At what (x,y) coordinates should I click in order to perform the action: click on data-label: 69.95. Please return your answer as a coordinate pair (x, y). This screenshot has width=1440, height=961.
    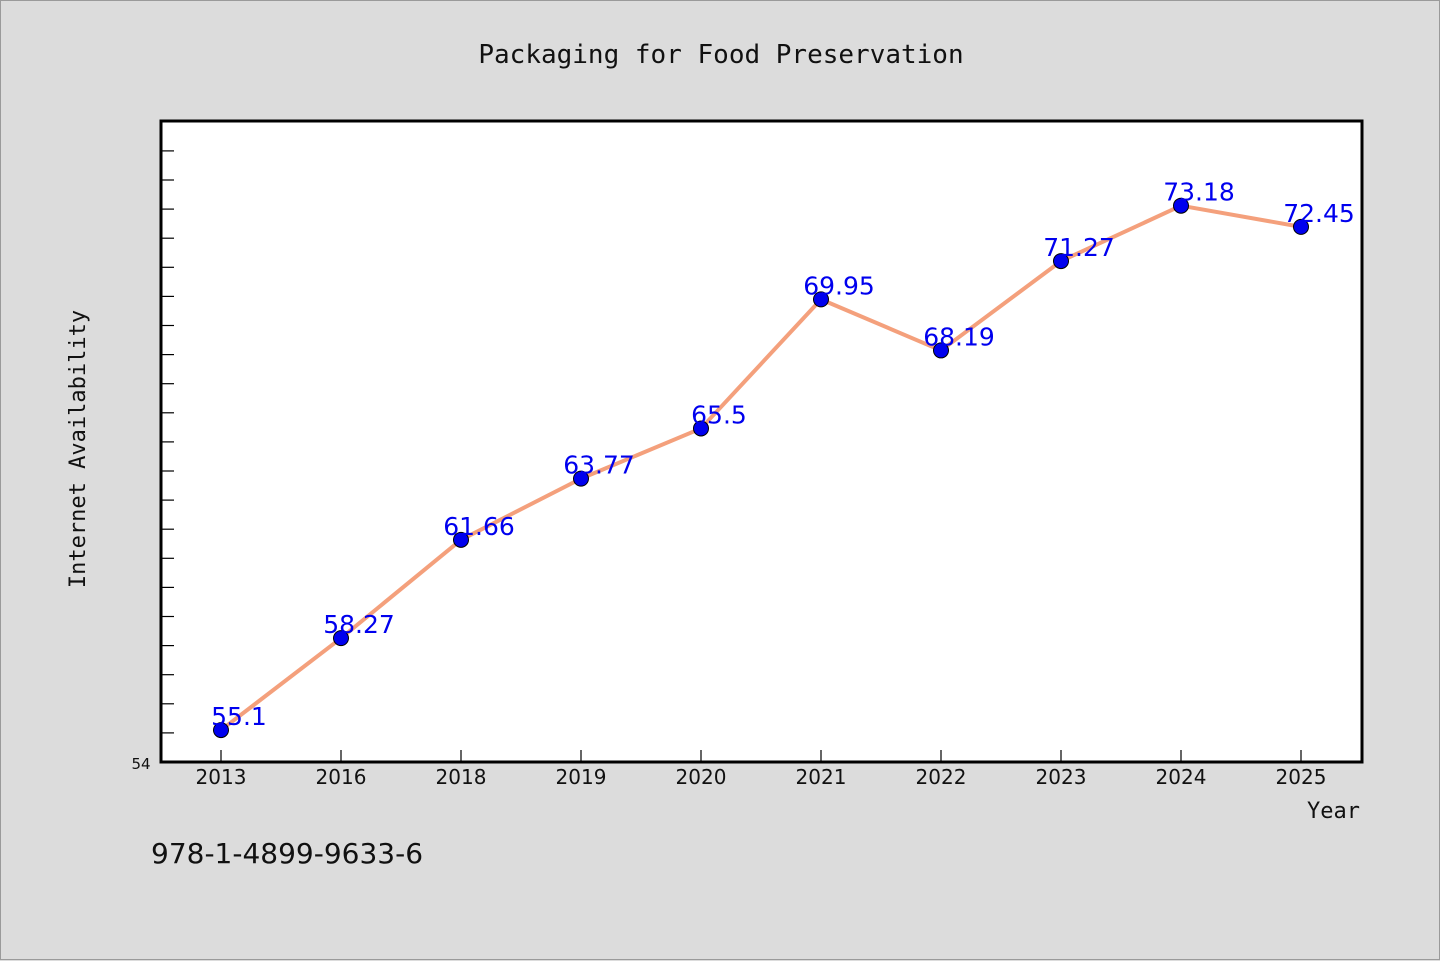
    Looking at the image, I should click on (839, 285).